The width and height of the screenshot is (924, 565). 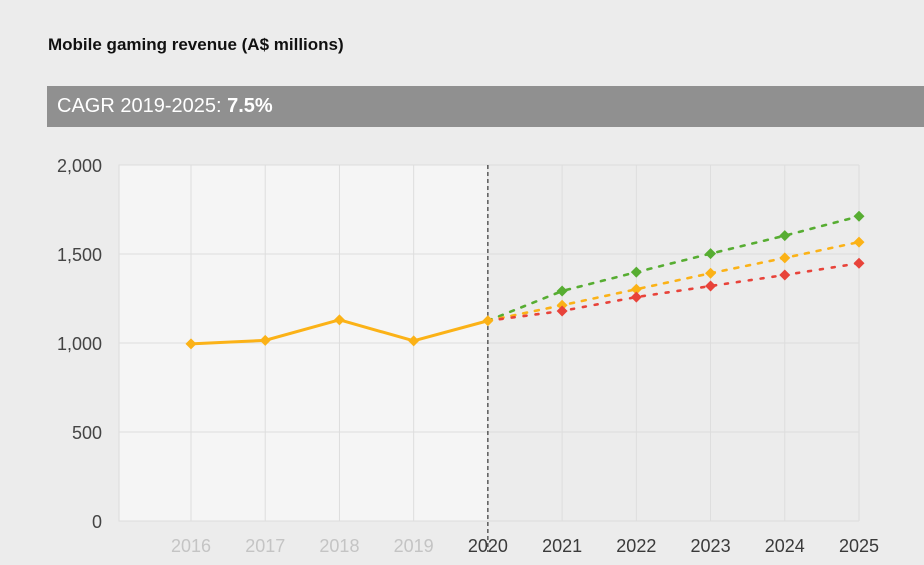 I want to click on y-tick-label: 0, so click(x=97, y=522).